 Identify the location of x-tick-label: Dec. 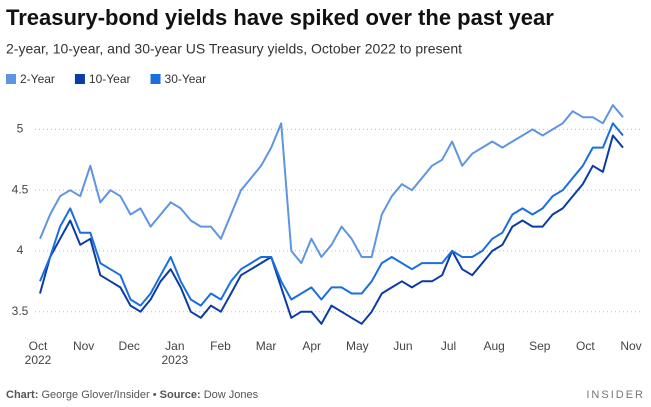
(129, 346).